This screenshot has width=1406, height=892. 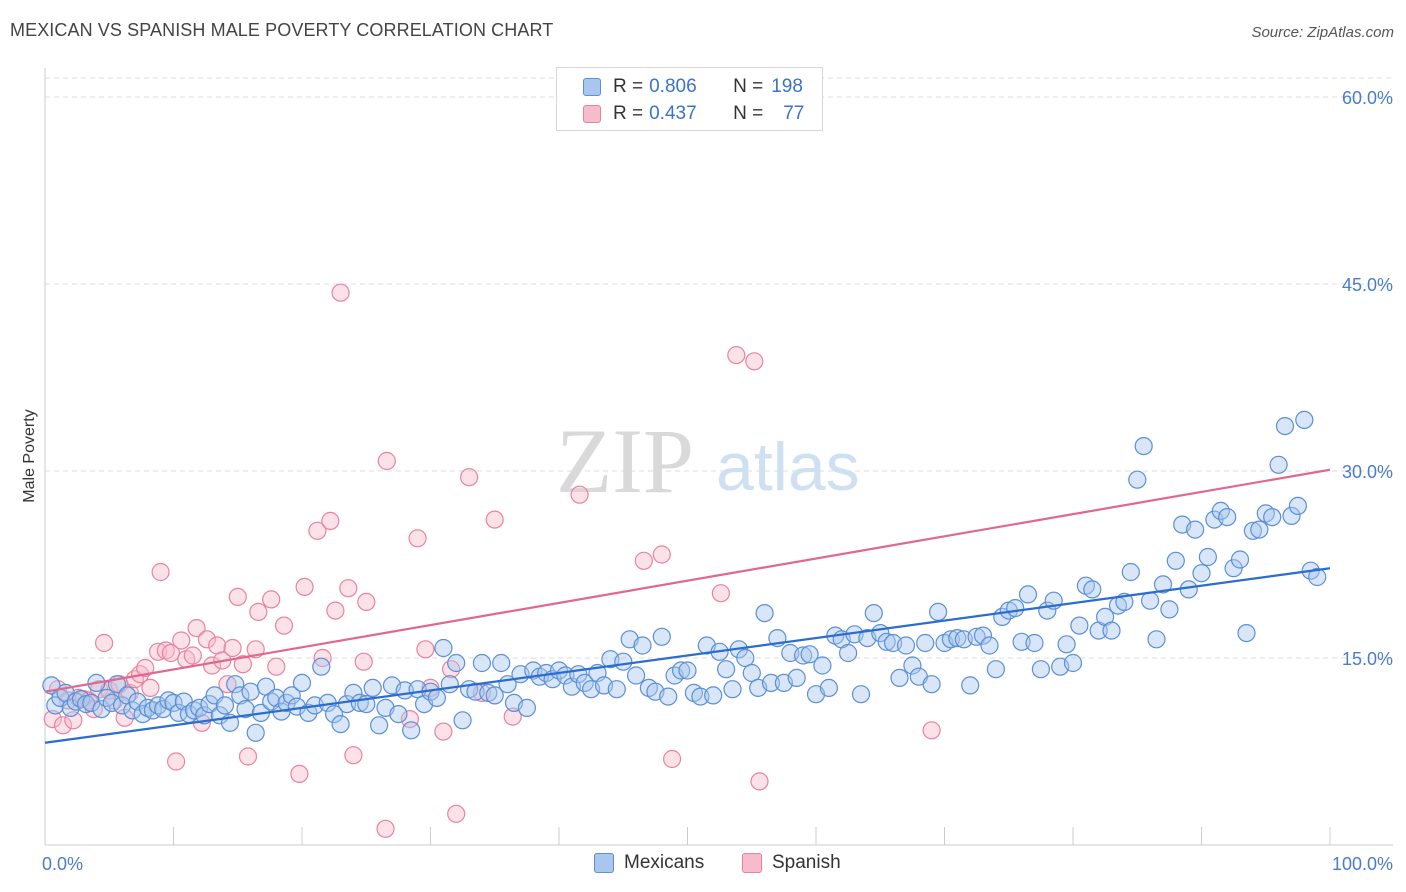 I want to click on stats-legend: R = 0.806 N = 198 R = 0.437 N = 77, so click(x=689, y=99).